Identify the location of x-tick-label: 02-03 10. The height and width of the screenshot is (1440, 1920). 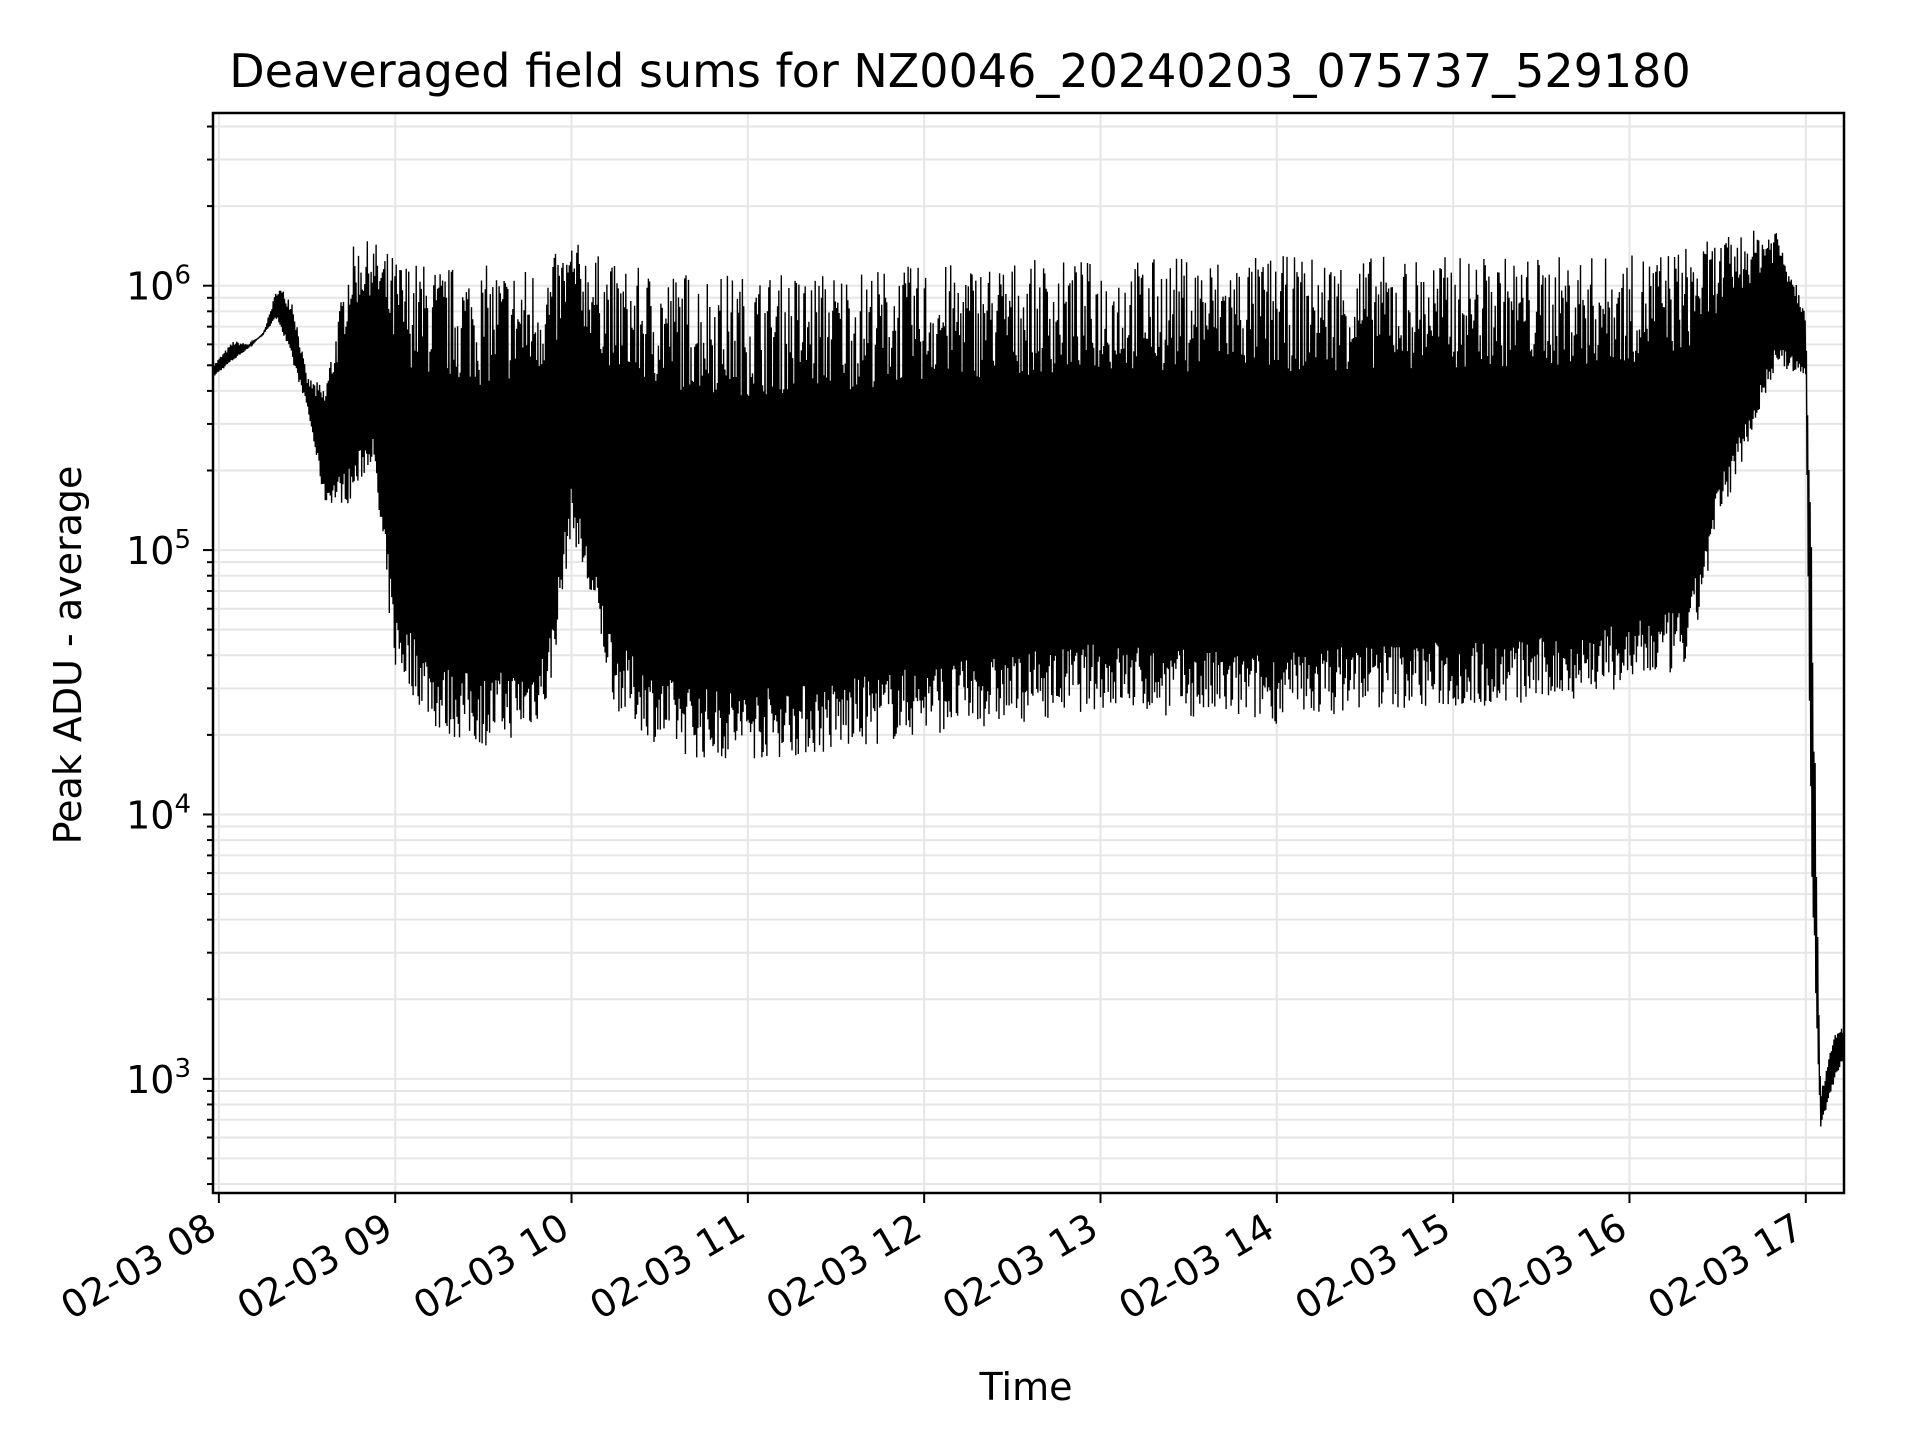
(491, 1267).